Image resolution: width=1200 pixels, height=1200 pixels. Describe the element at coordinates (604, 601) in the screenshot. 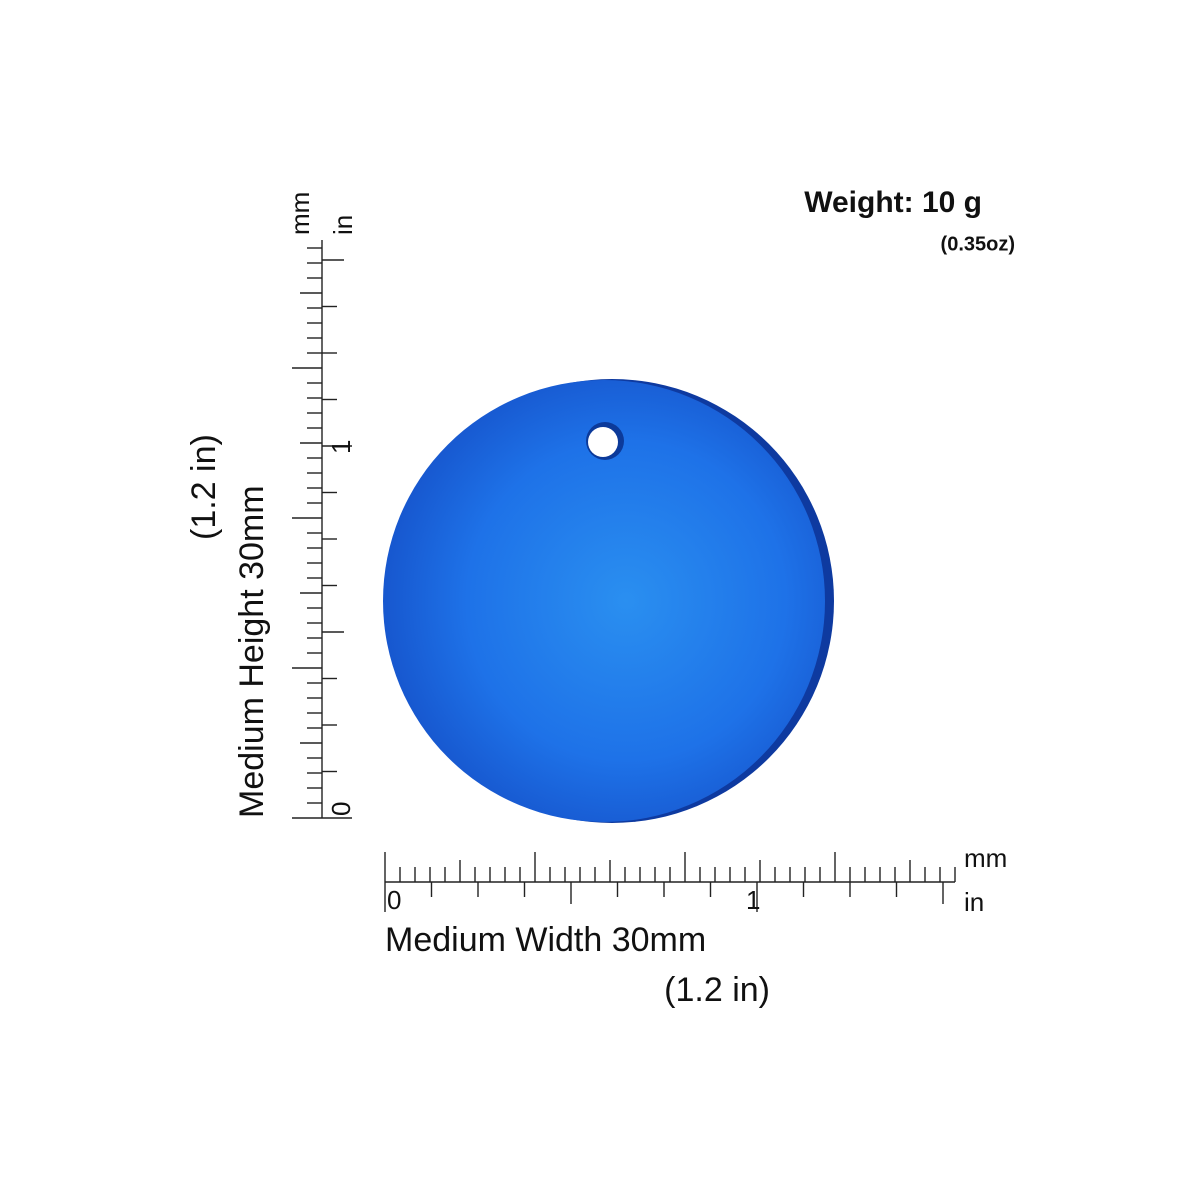

I see `tag-face` at that location.